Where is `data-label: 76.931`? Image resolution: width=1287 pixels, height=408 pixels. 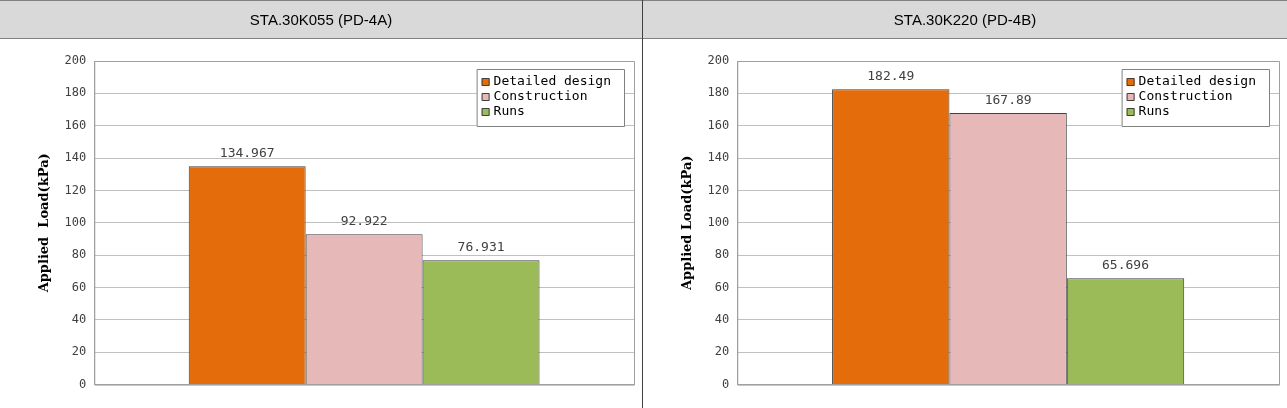 data-label: 76.931 is located at coordinates (481, 246).